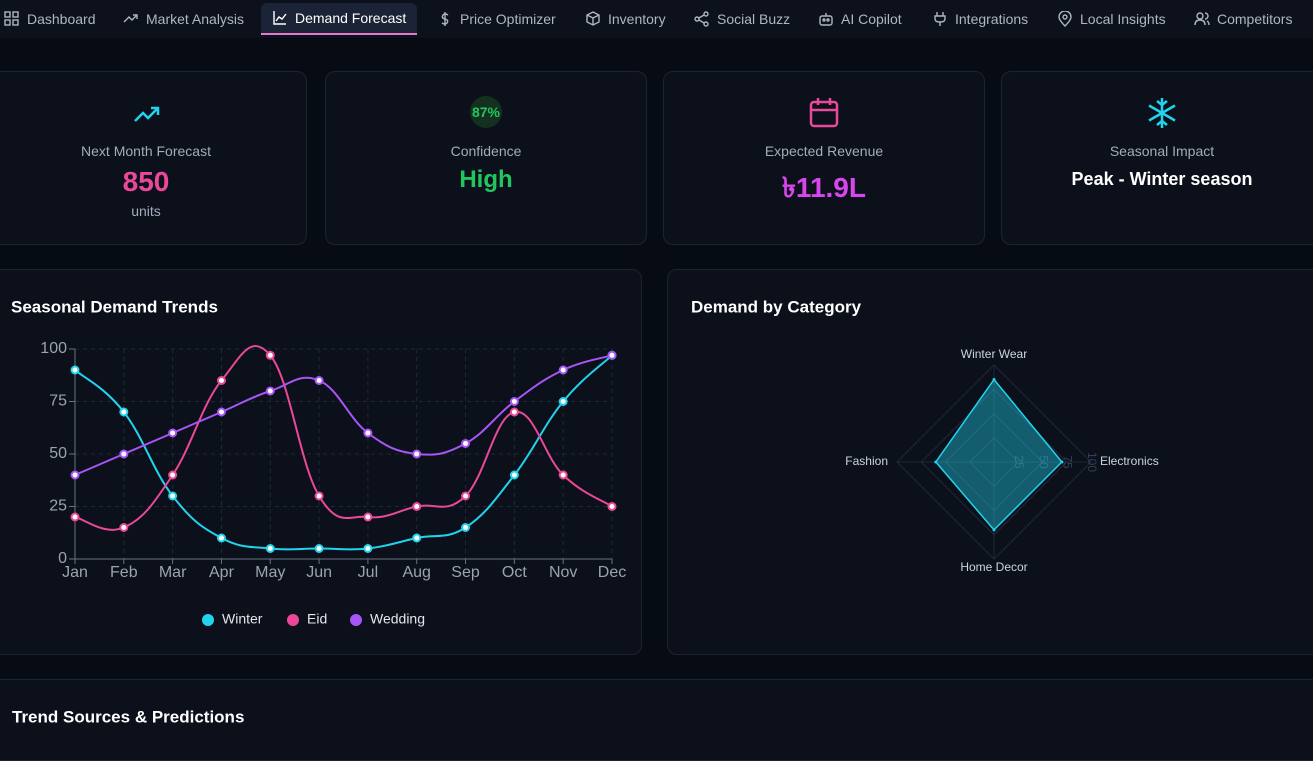 This screenshot has width=1313, height=761. I want to click on nav-tab: Dashboard, so click(50, 19).